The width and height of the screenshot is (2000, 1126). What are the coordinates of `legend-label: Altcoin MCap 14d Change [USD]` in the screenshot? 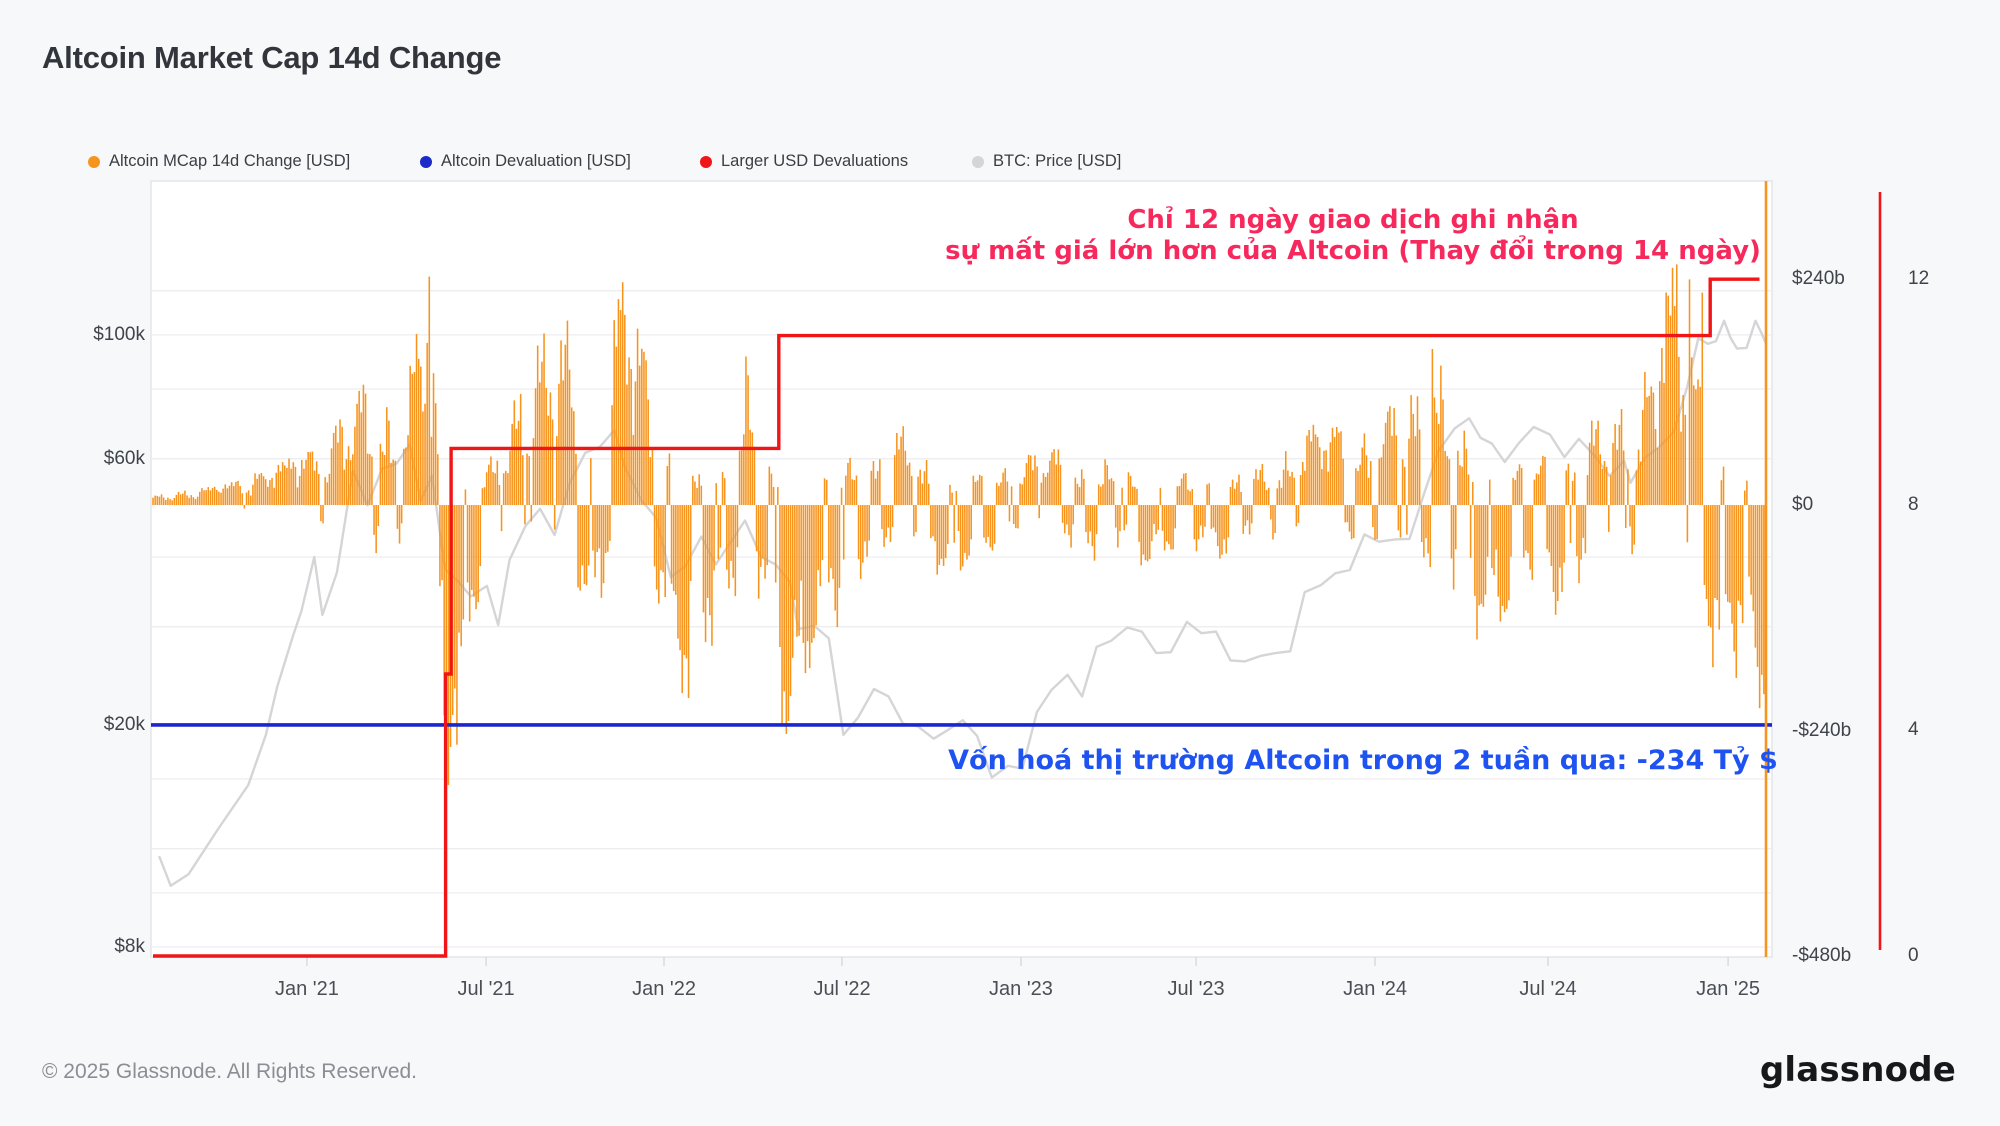 It's located at (230, 161).